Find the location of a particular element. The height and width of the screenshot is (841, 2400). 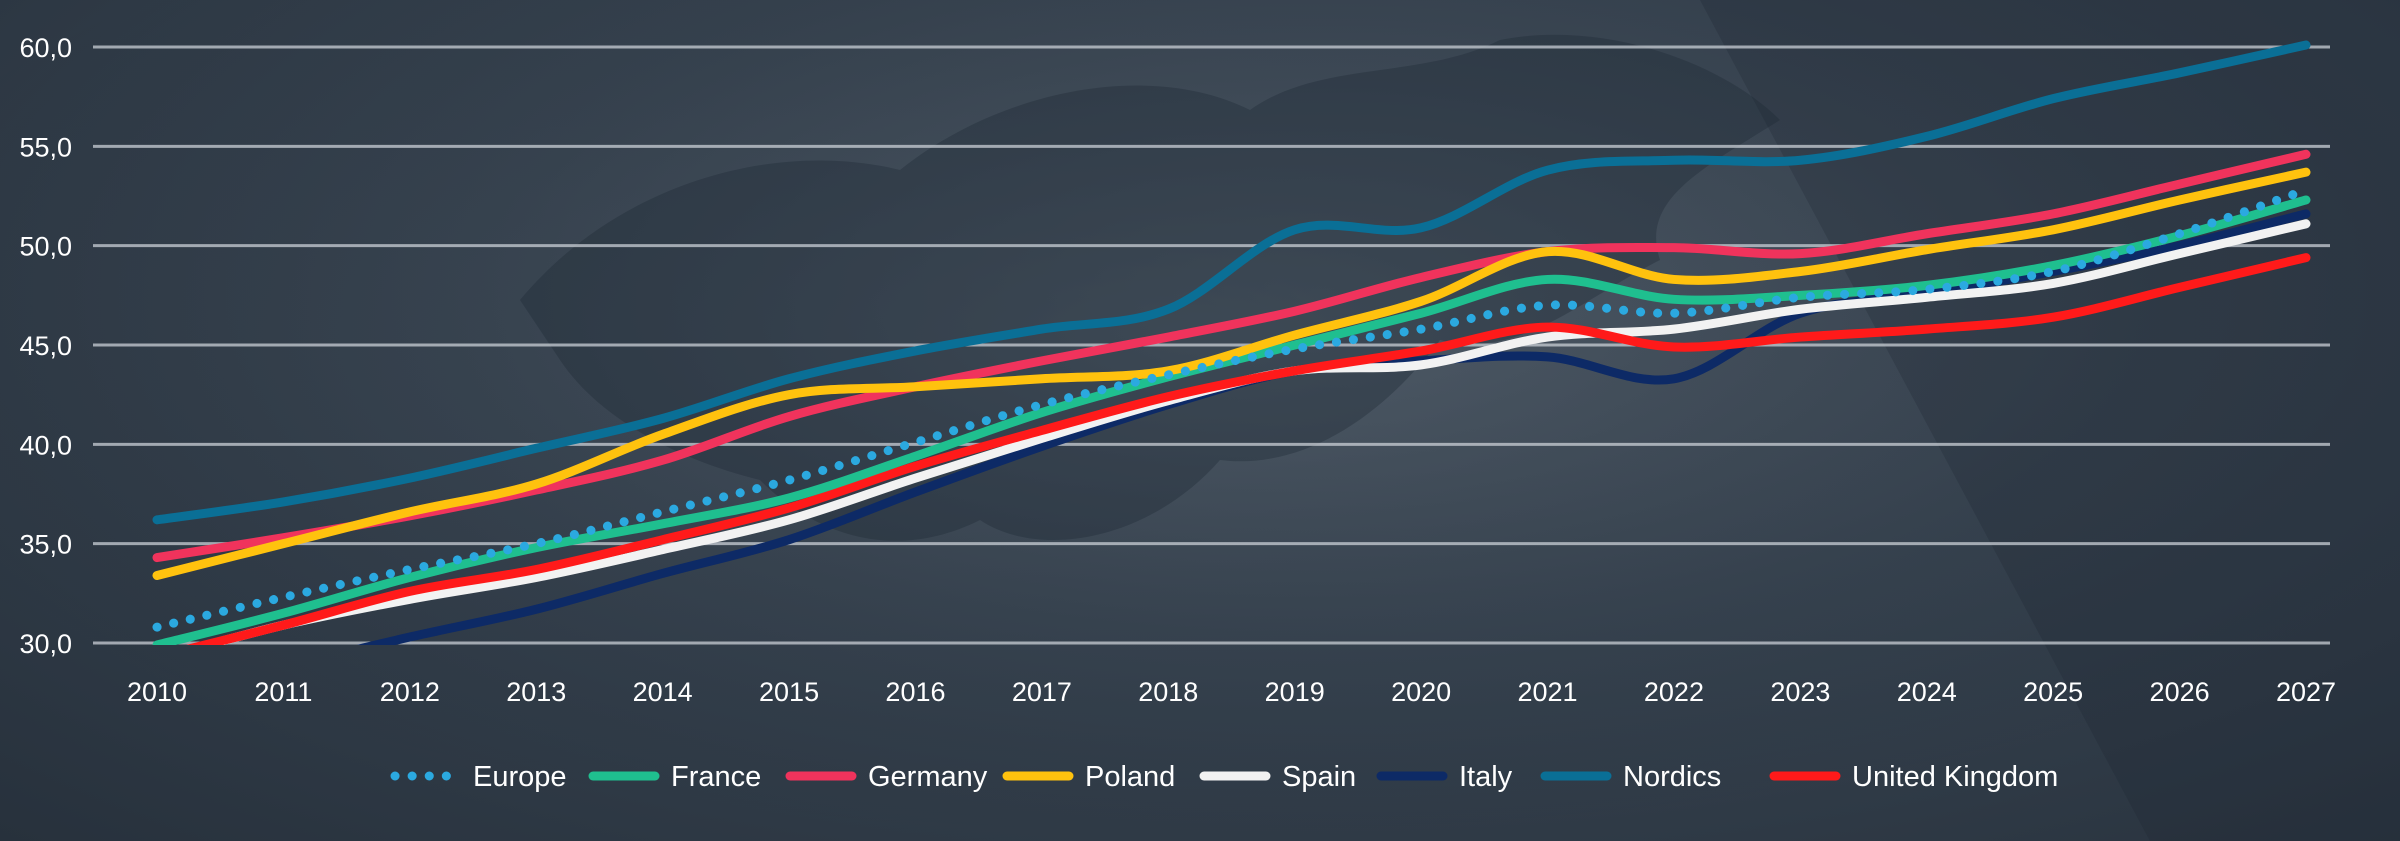

x-tick-label: 2015 is located at coordinates (789, 692).